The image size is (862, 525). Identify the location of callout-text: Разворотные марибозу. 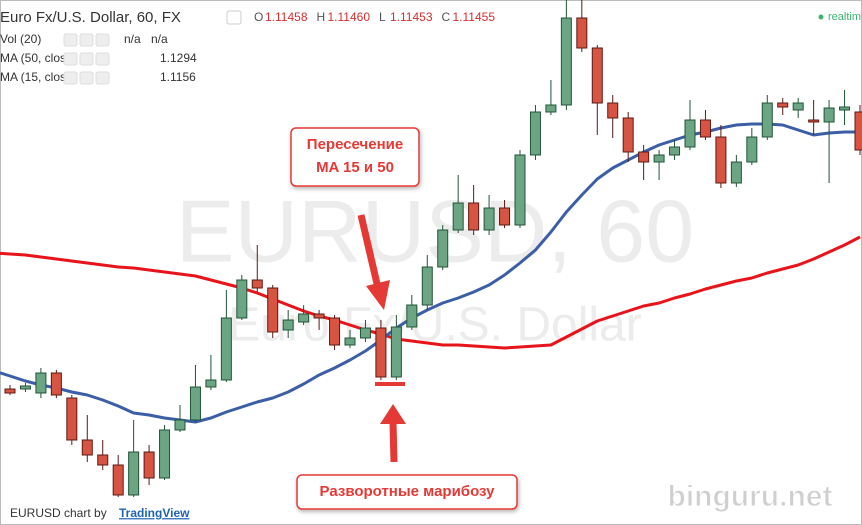
(408, 491).